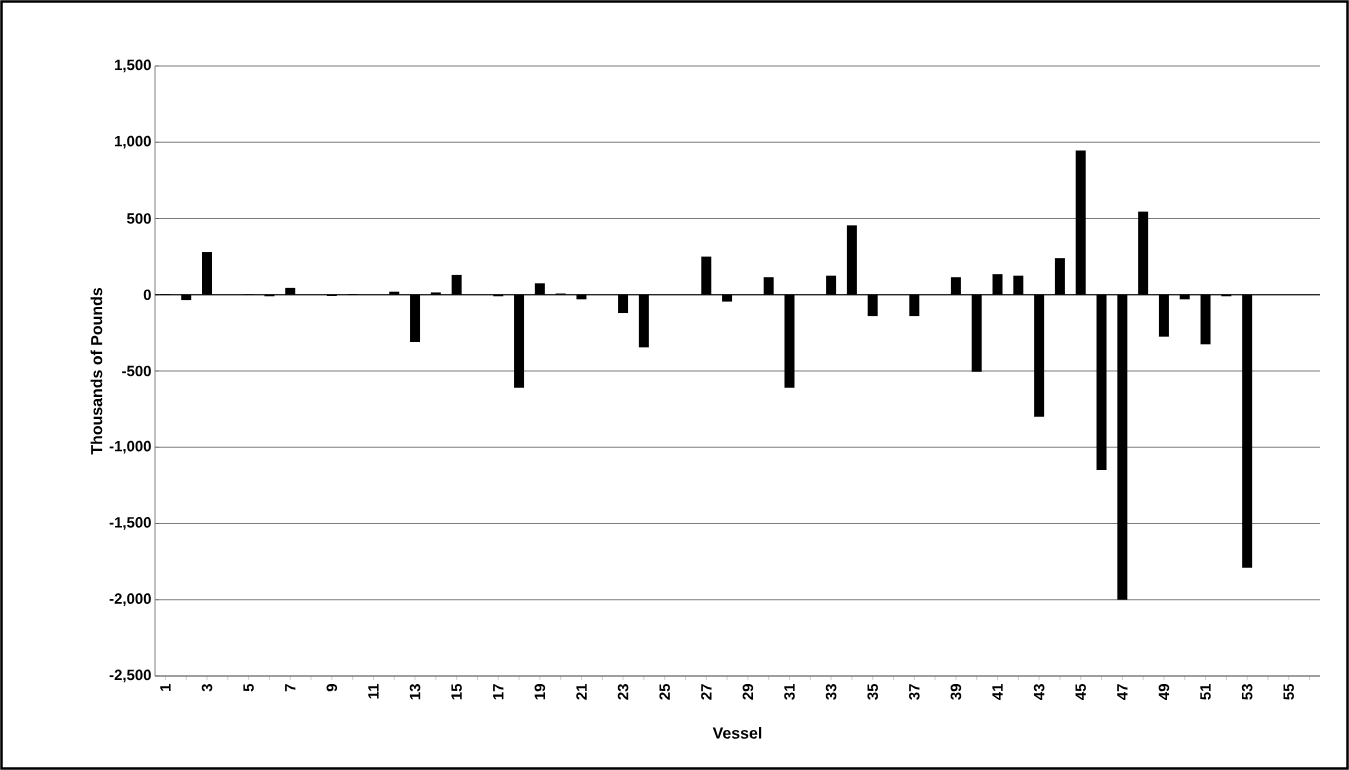 This screenshot has width=1349, height=770. I want to click on x-tick-label: 51, so click(1205, 691).